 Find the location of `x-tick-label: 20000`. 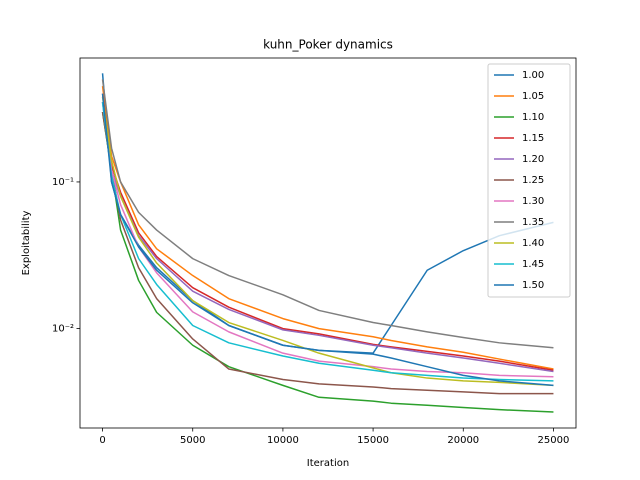

x-tick-label: 20000 is located at coordinates (463, 440).